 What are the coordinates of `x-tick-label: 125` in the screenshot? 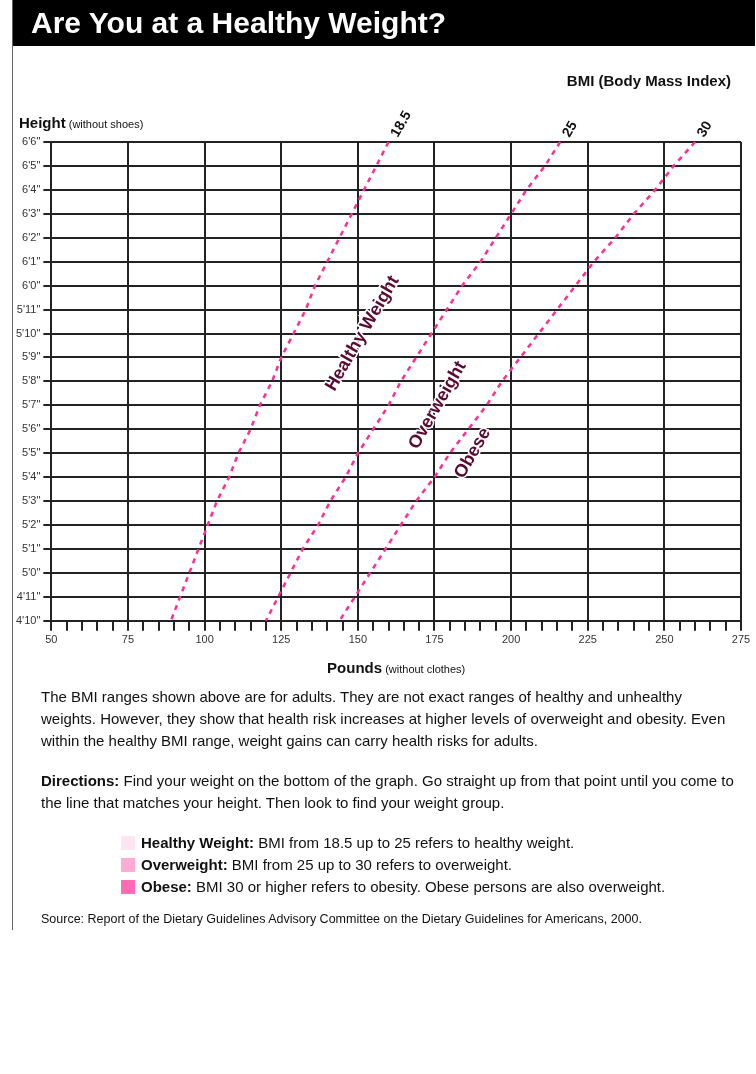 It's located at (281, 639).